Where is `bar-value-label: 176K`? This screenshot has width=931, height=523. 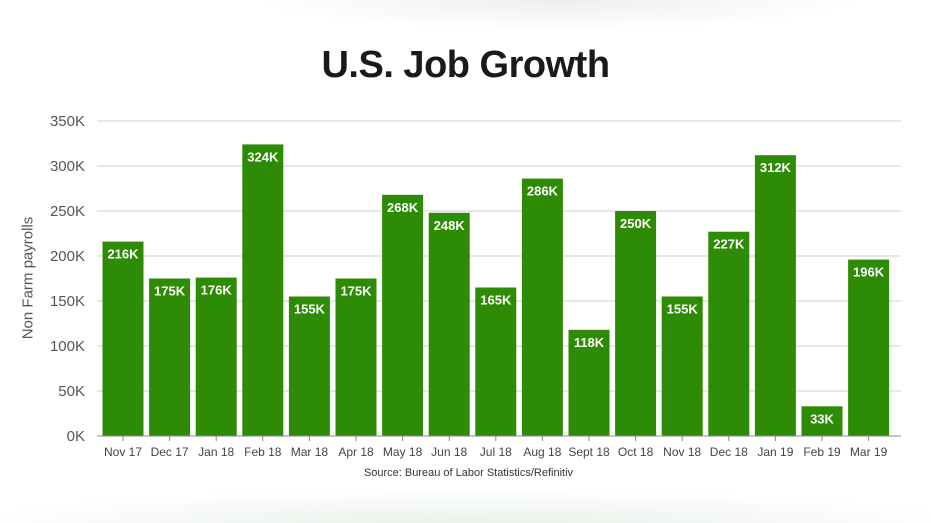 bar-value-label: 176K is located at coordinates (217, 290).